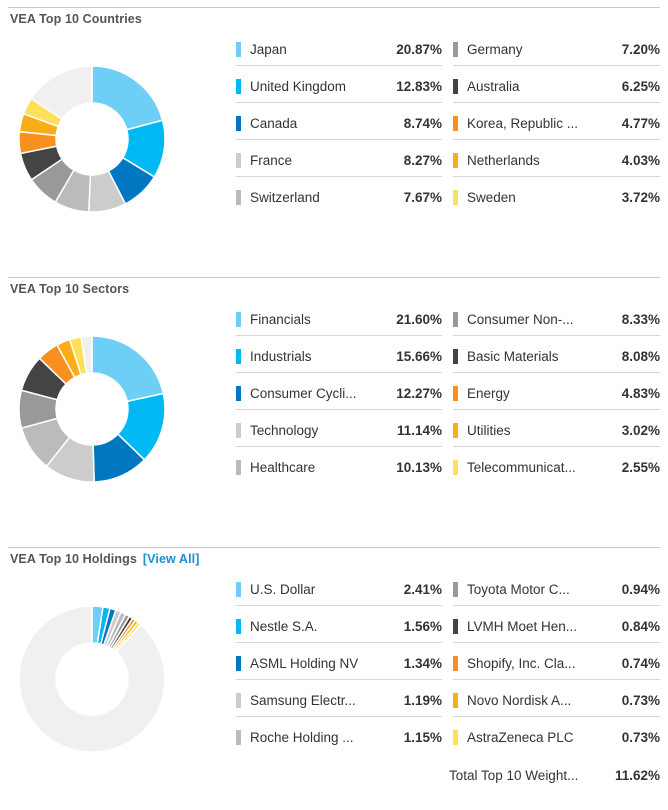  Describe the element at coordinates (339, 195) in the screenshot. I see `legend-row: Switzerland 7.67%` at that location.